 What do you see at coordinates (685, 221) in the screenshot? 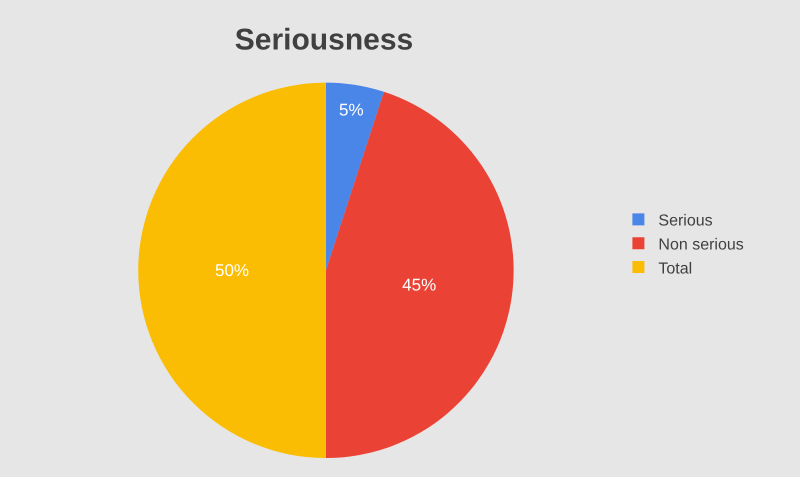
I see `legend-label: Serious` at bounding box center [685, 221].